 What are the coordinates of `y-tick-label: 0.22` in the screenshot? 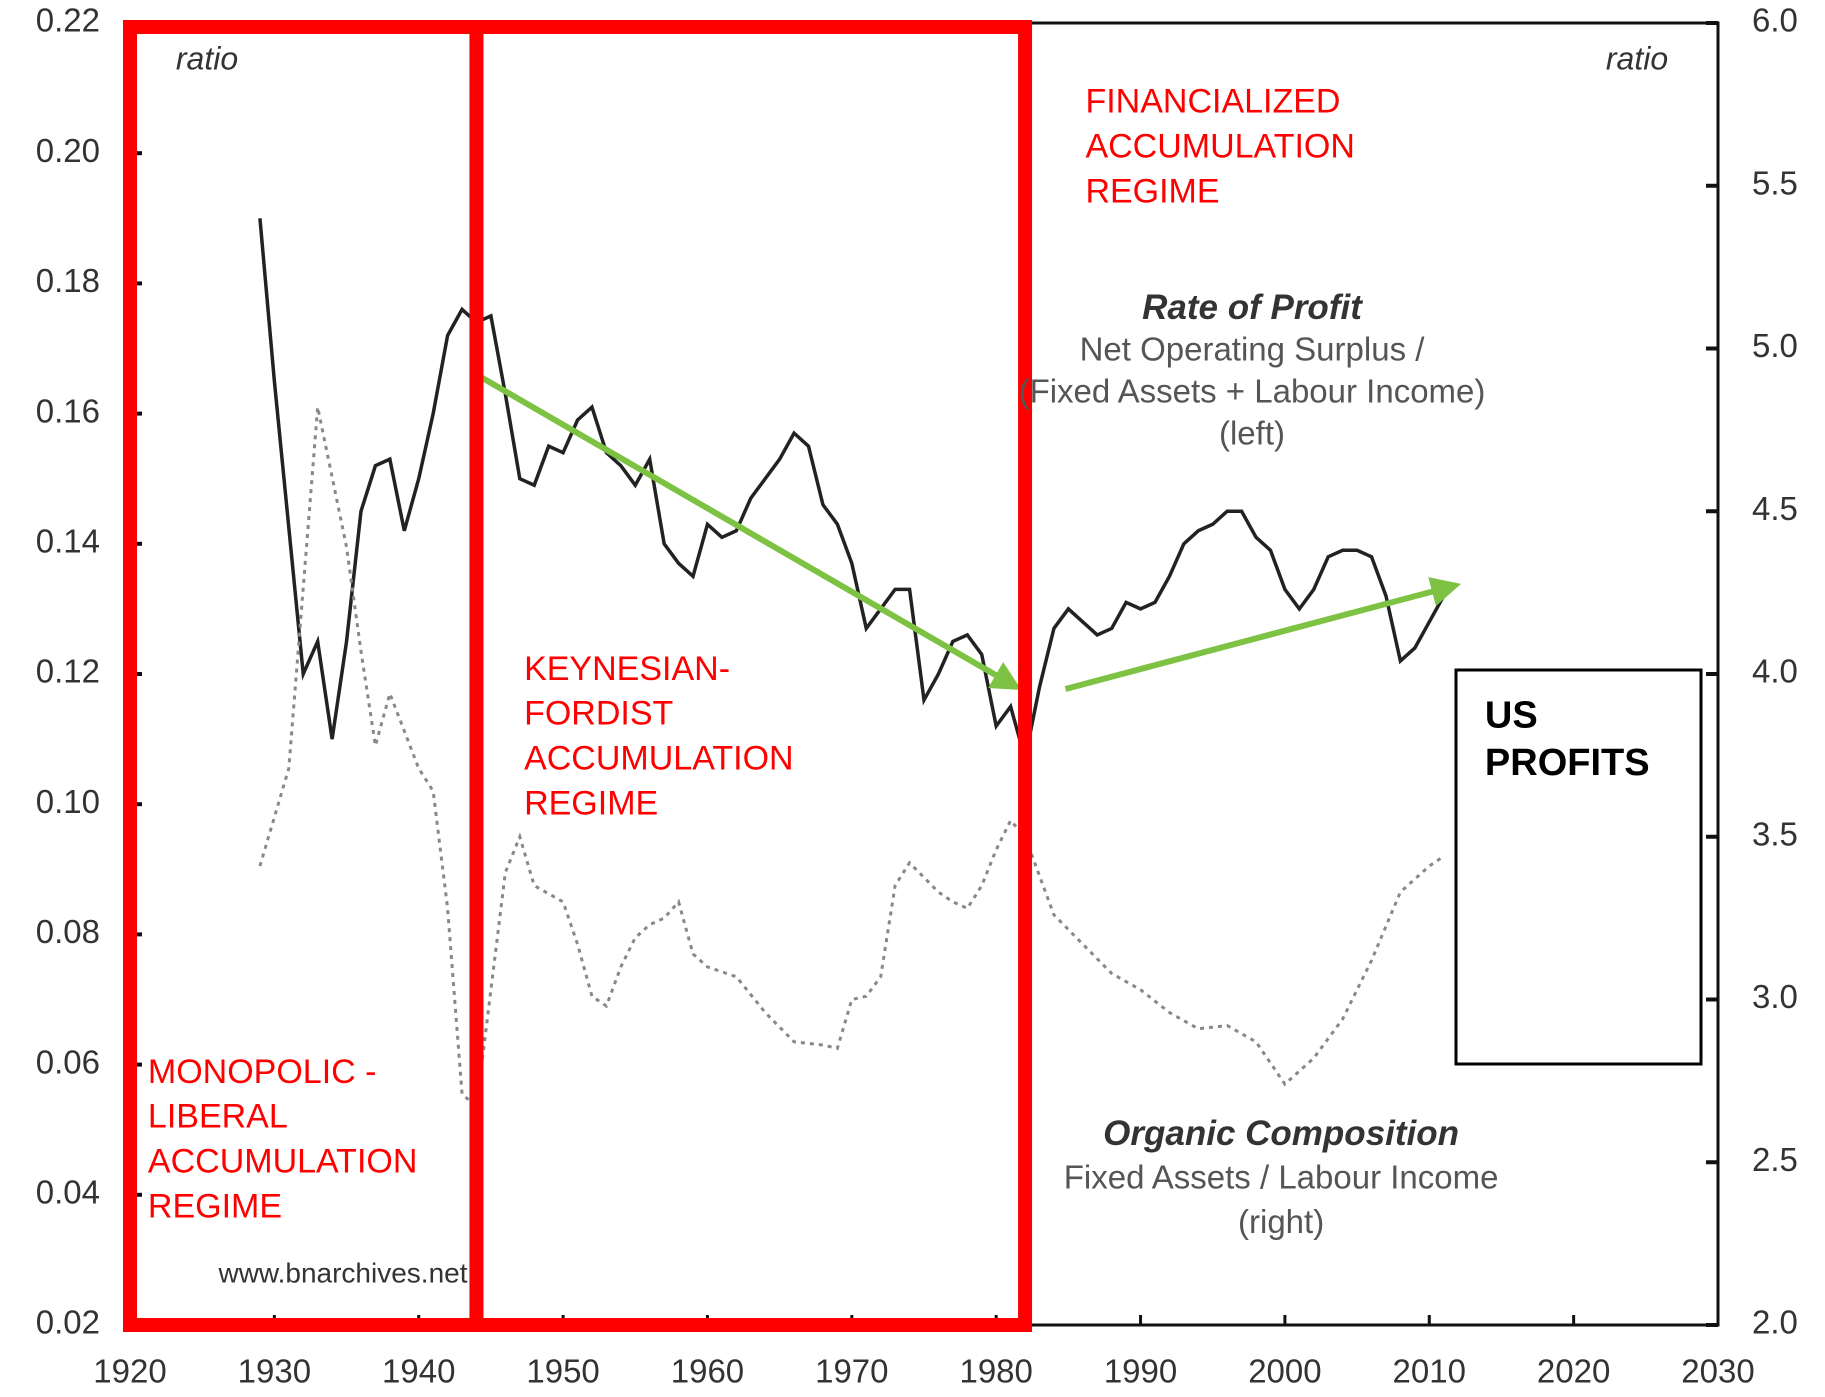 It's located at (68, 20).